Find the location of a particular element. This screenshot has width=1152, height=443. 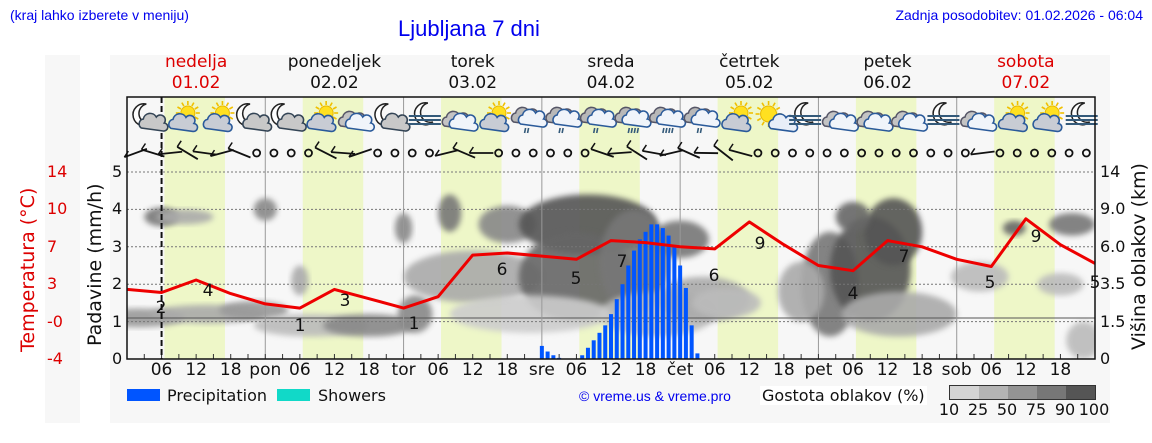

cloud-tick: 6.0 is located at coordinates (1113, 246).